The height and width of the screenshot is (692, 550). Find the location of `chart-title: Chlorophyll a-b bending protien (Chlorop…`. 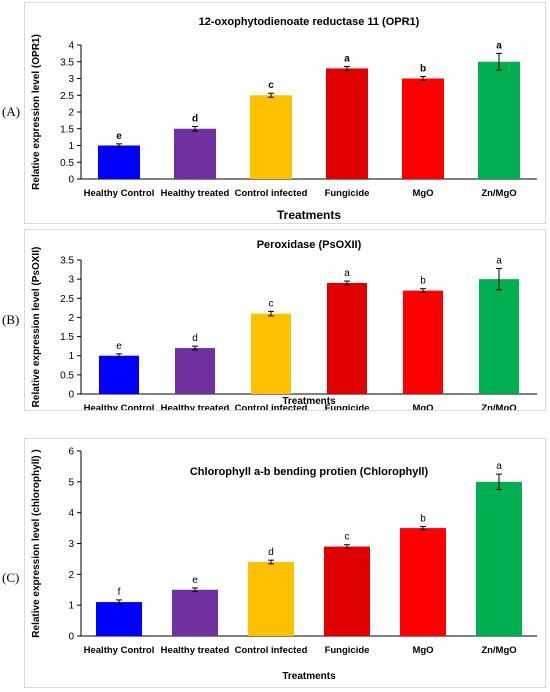

chart-title: Chlorophyll a-b bending protien (Chlorop… is located at coordinates (309, 472).